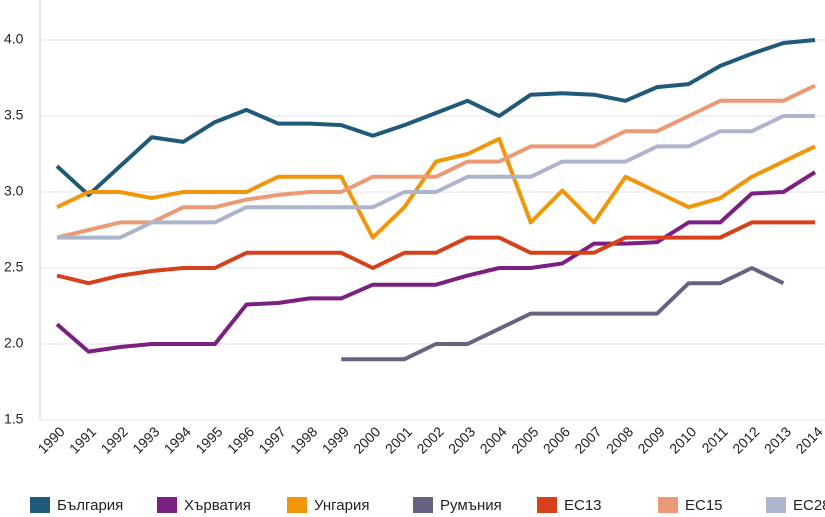 The width and height of the screenshot is (825, 517). I want to click on x-tick-label: 2009, so click(650, 439).